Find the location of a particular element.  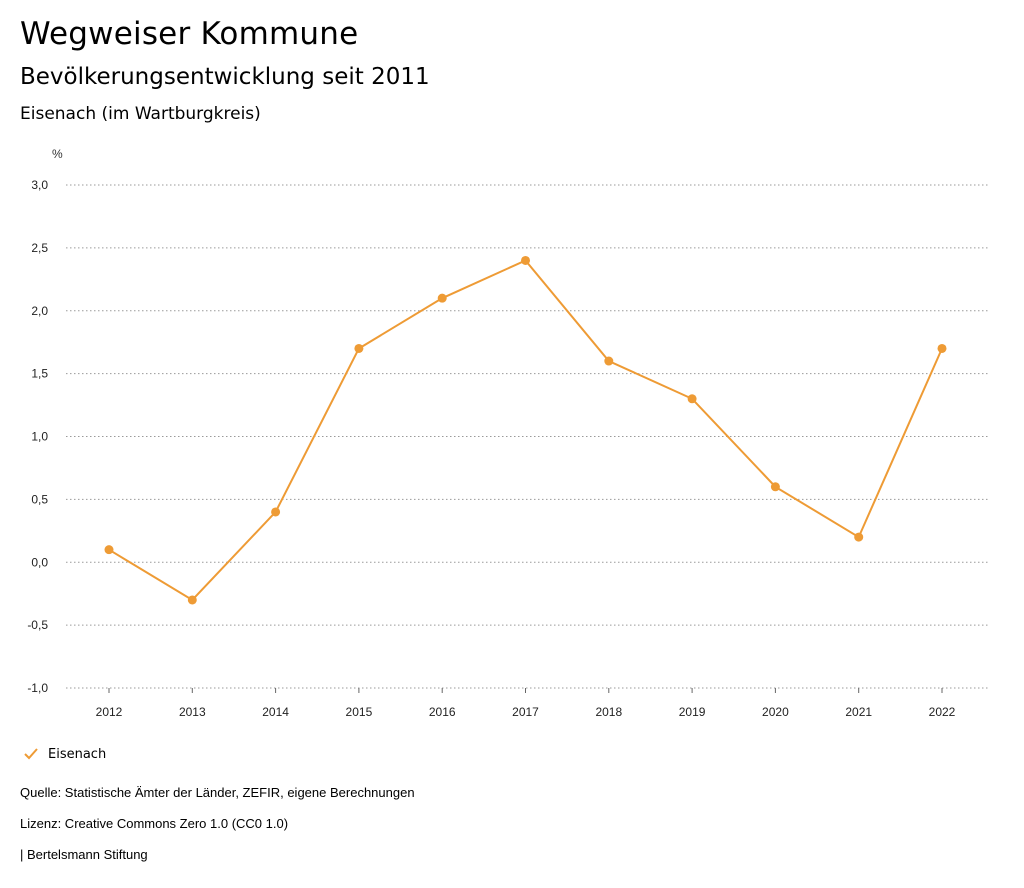

region-label: Eisenach (im Wartburgkreis) is located at coordinates (140, 114).